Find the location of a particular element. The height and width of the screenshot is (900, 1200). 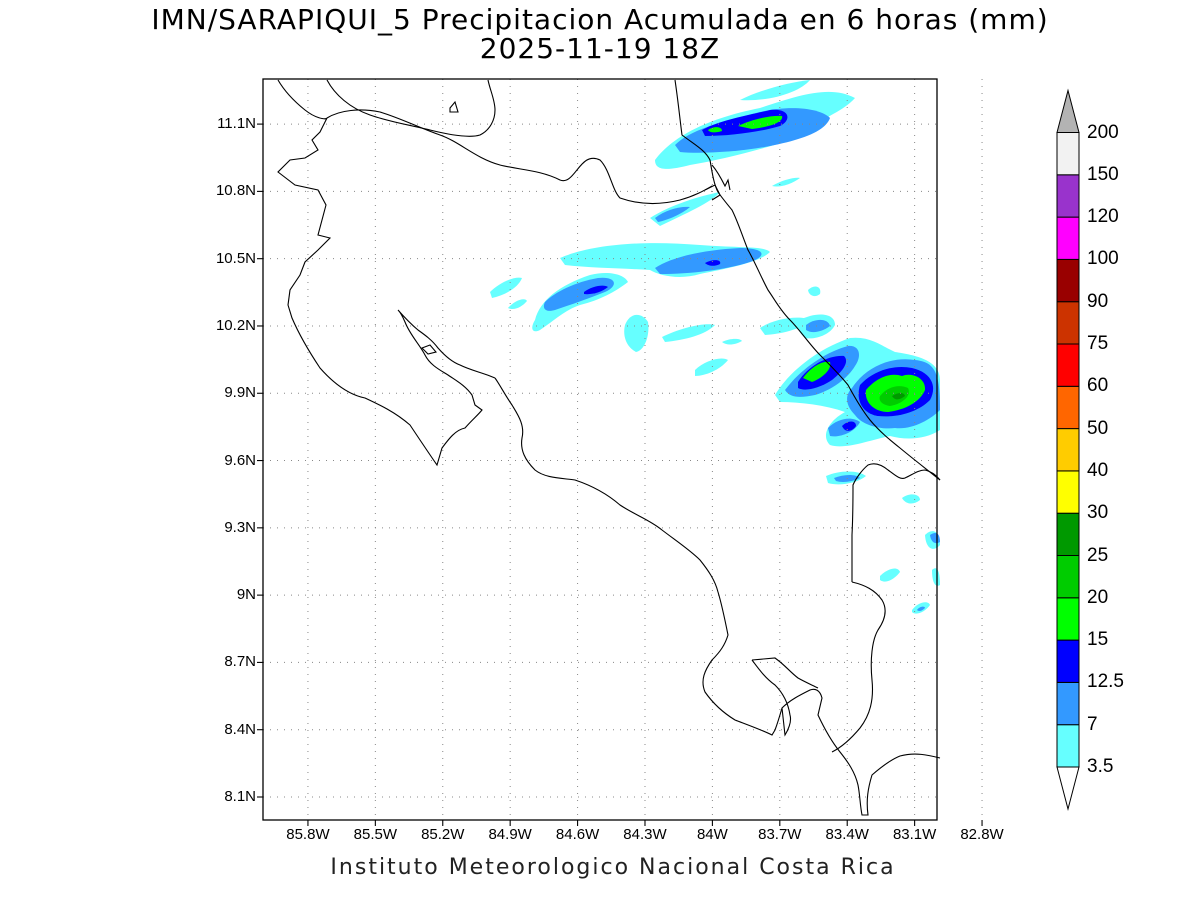

latitude-label: 11.1N is located at coordinates (236, 124).